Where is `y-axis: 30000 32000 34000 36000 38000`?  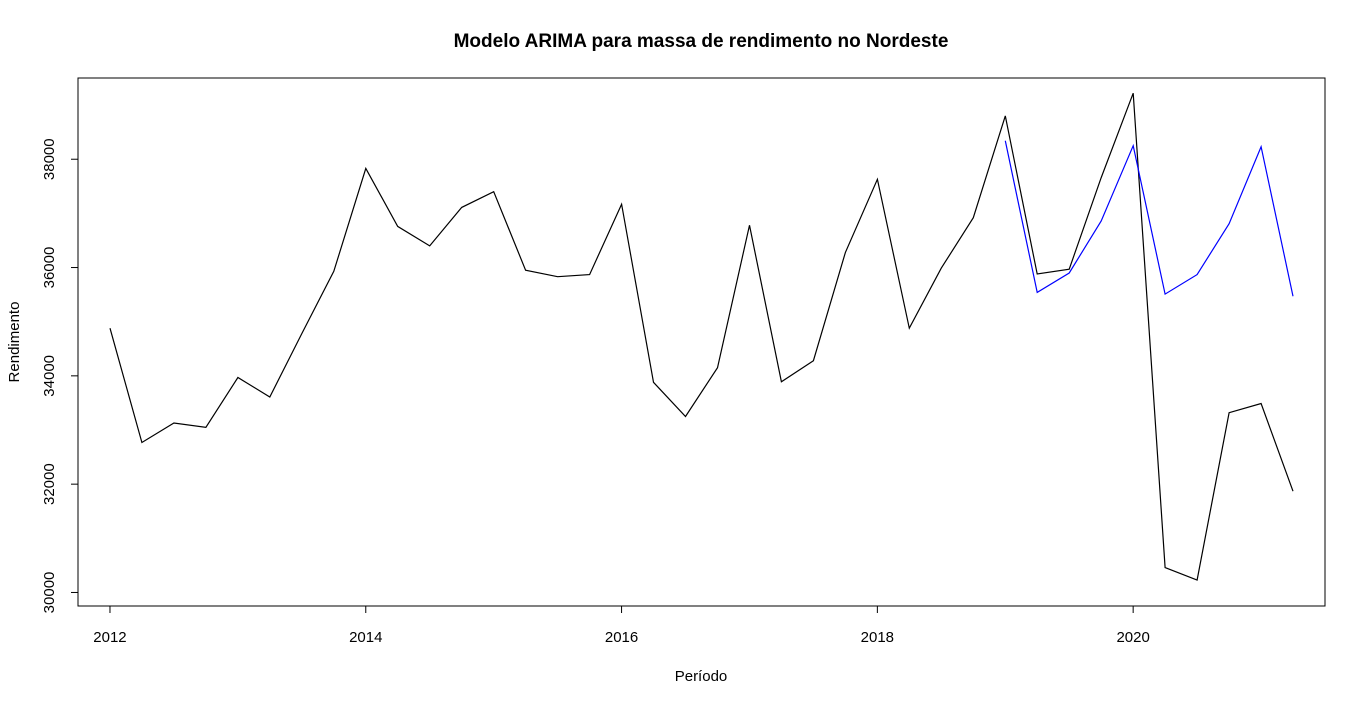 y-axis: 30000 32000 34000 36000 38000 is located at coordinates (60, 376).